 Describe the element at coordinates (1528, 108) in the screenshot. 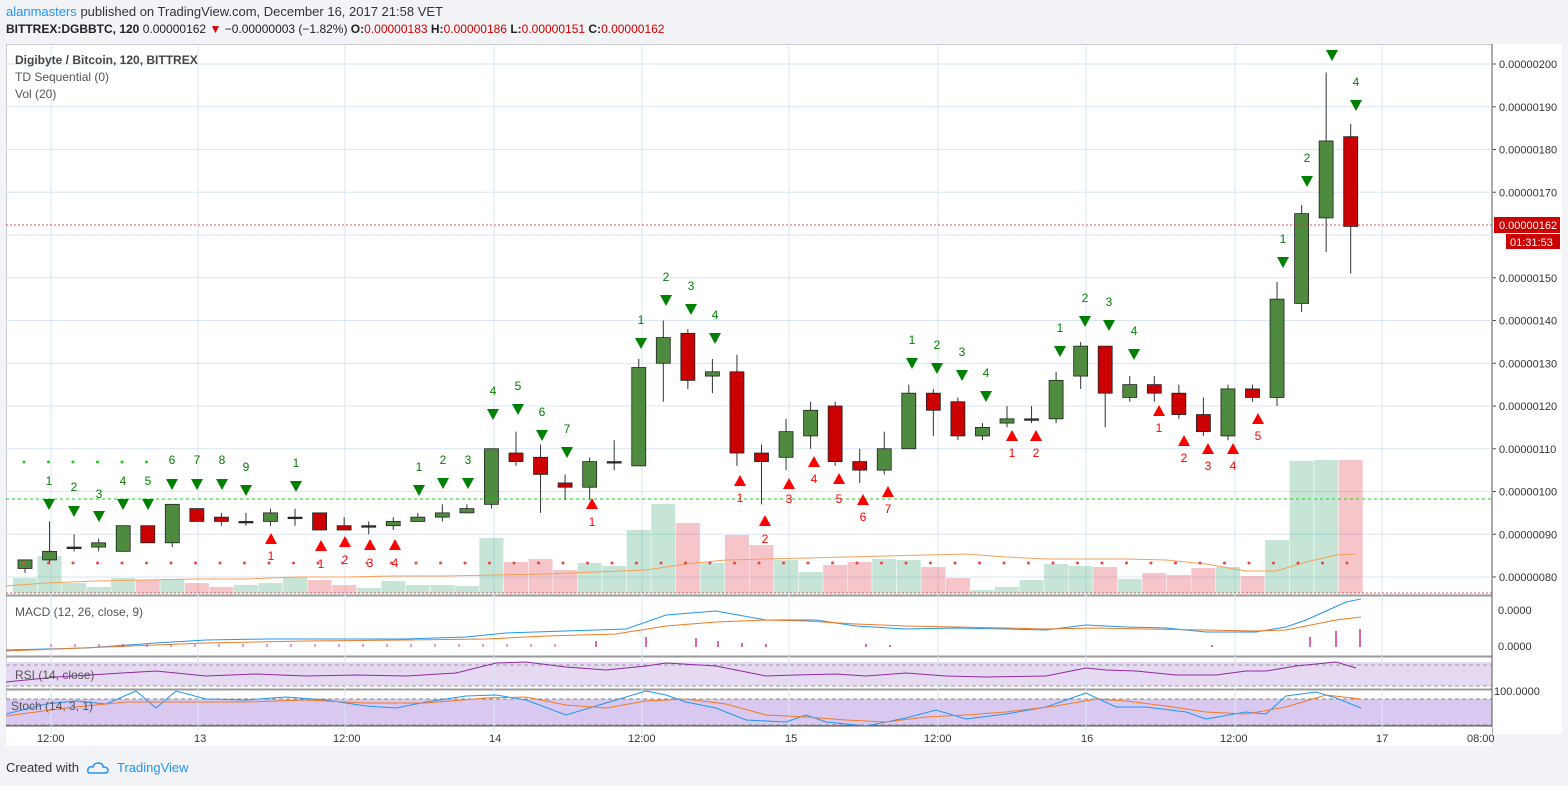

I see `price-tick-label: 0.00000190` at that location.